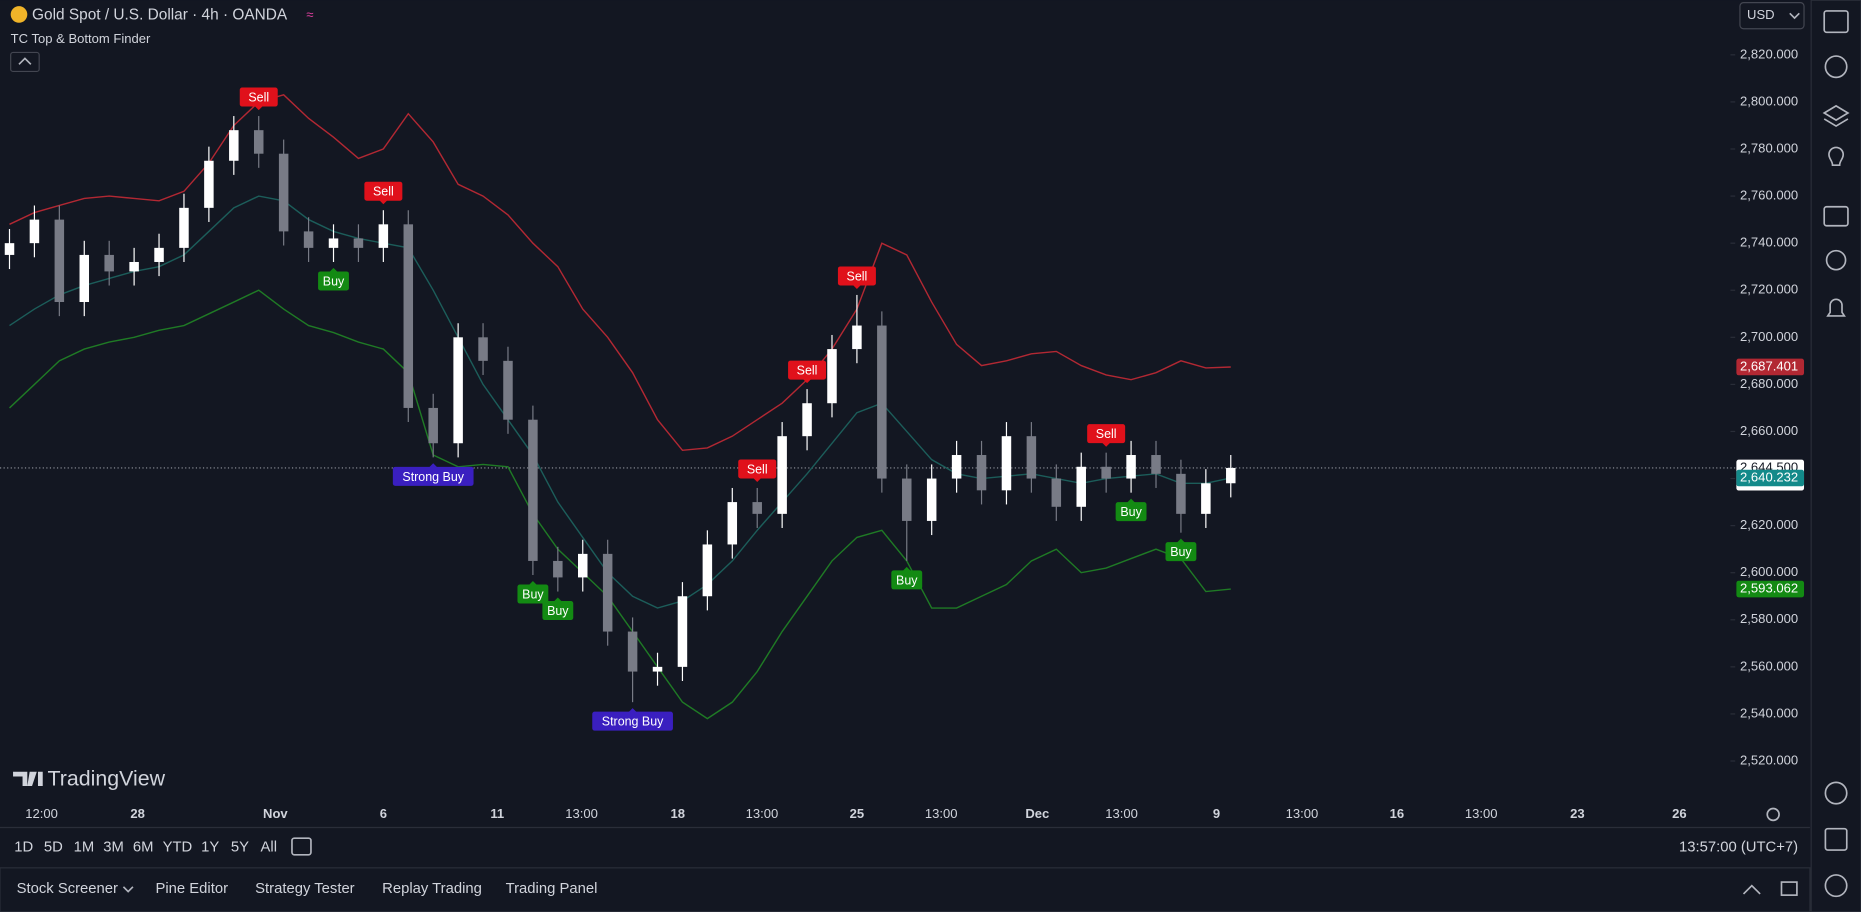 This screenshot has height=912, width=1861. I want to click on tab: Trading Panel, so click(552, 889).